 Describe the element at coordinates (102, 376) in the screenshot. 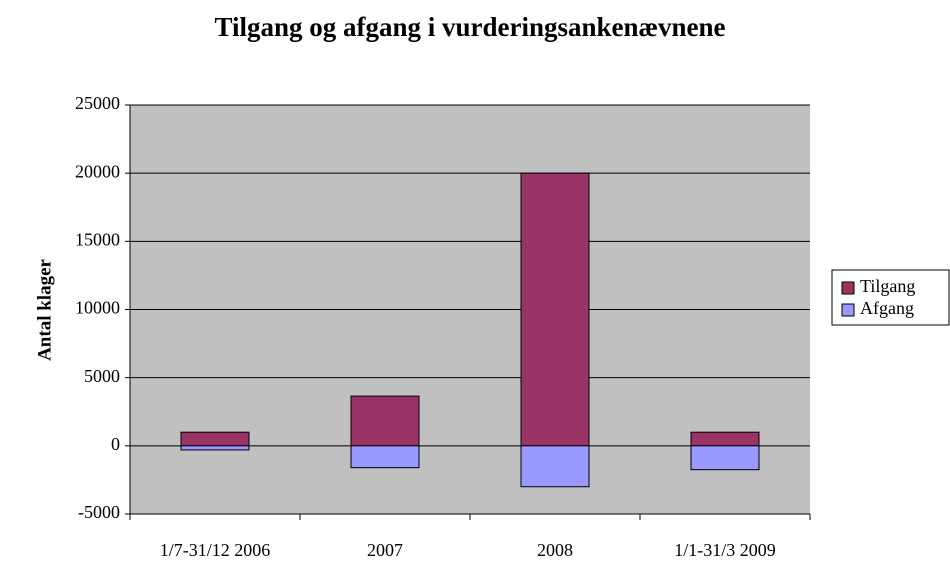

I see `y-tick-label: 5000` at that location.